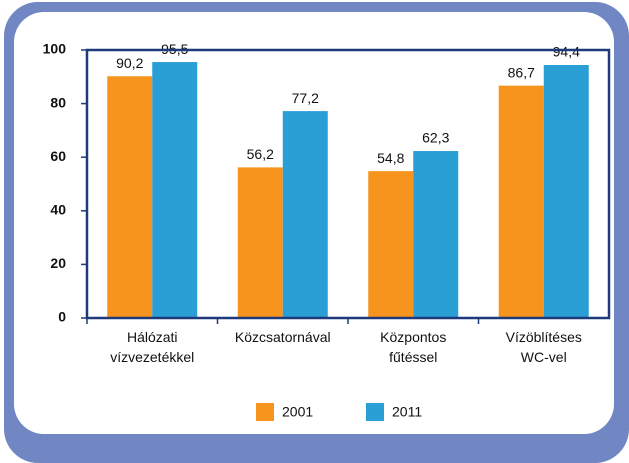 The height and width of the screenshot is (463, 629). What do you see at coordinates (407, 412) in the screenshot?
I see `legend-label: 2011` at bounding box center [407, 412].